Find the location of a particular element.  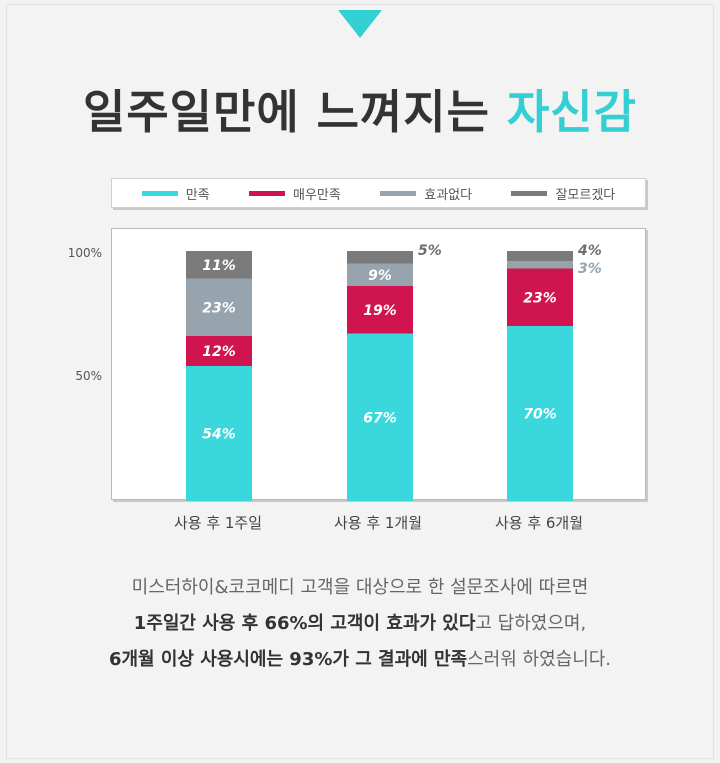

description-line-1: 미스터하이&코코메디 고객을 대상으로 한 설문조사에 따르면 is located at coordinates (360, 587).